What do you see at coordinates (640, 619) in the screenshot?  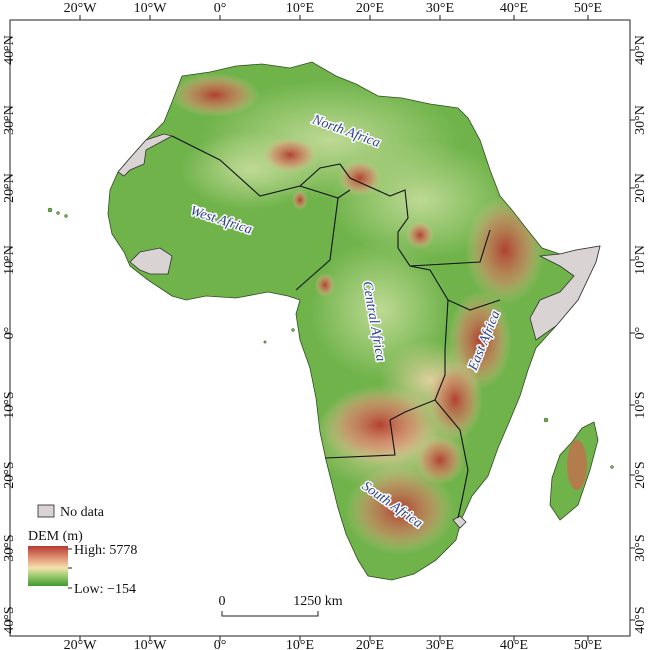 I see `tick-label-right: 40°S` at bounding box center [640, 619].